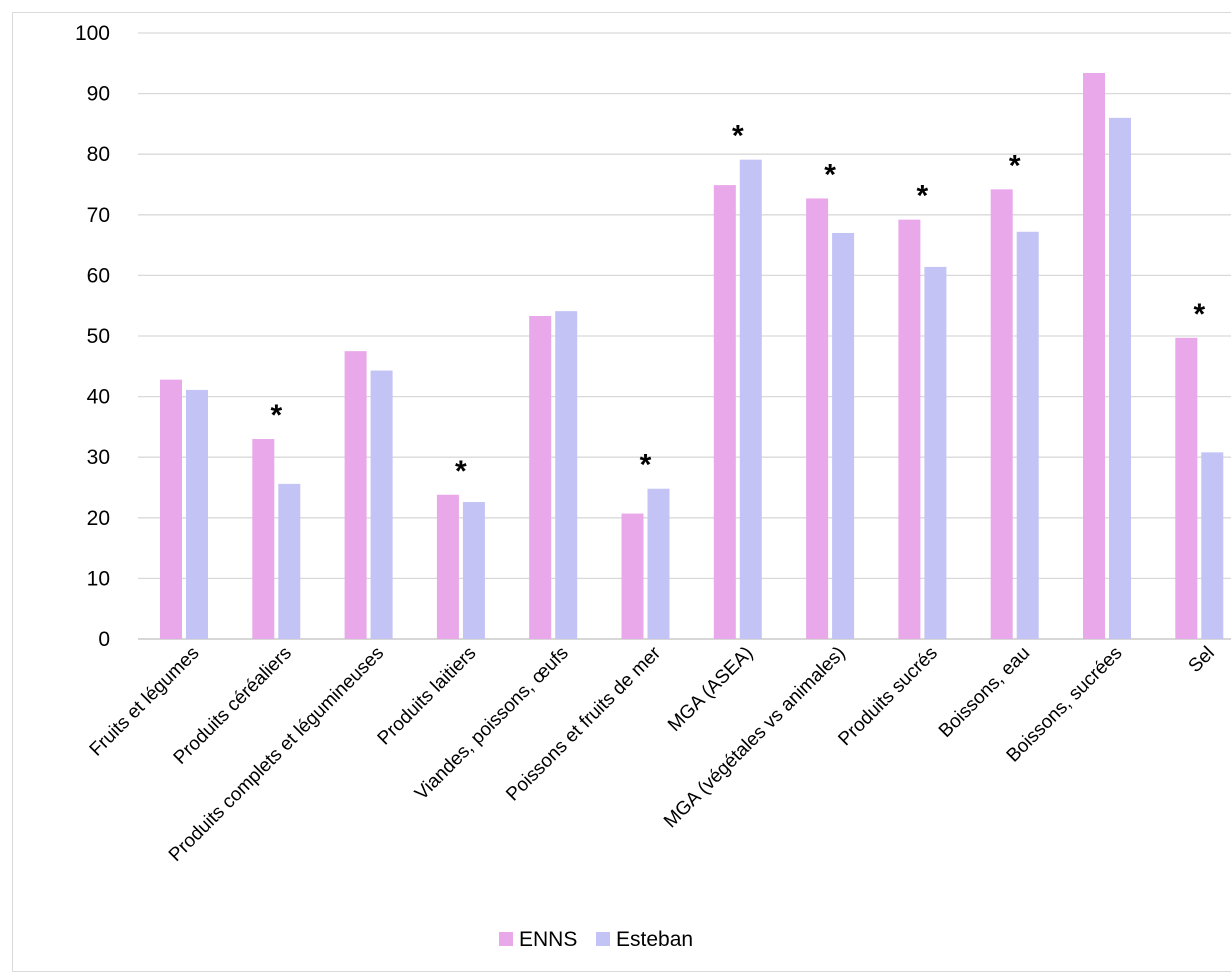 This screenshot has width=1231, height=972. I want to click on legend: ENNS Esteban, so click(596, 939).